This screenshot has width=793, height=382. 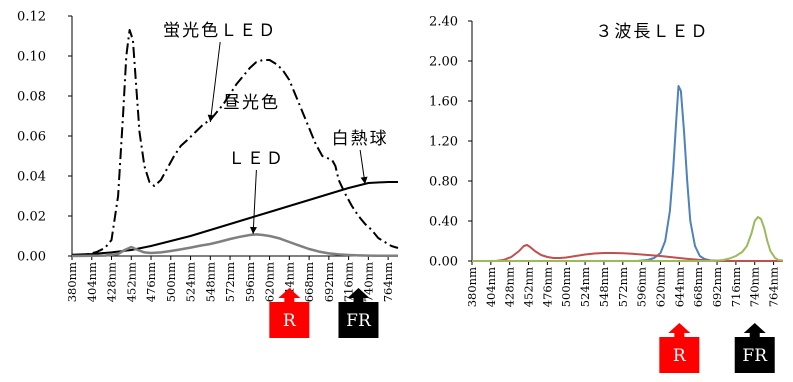 I want to click on y-tick-label: 0.80, so click(x=443, y=182).